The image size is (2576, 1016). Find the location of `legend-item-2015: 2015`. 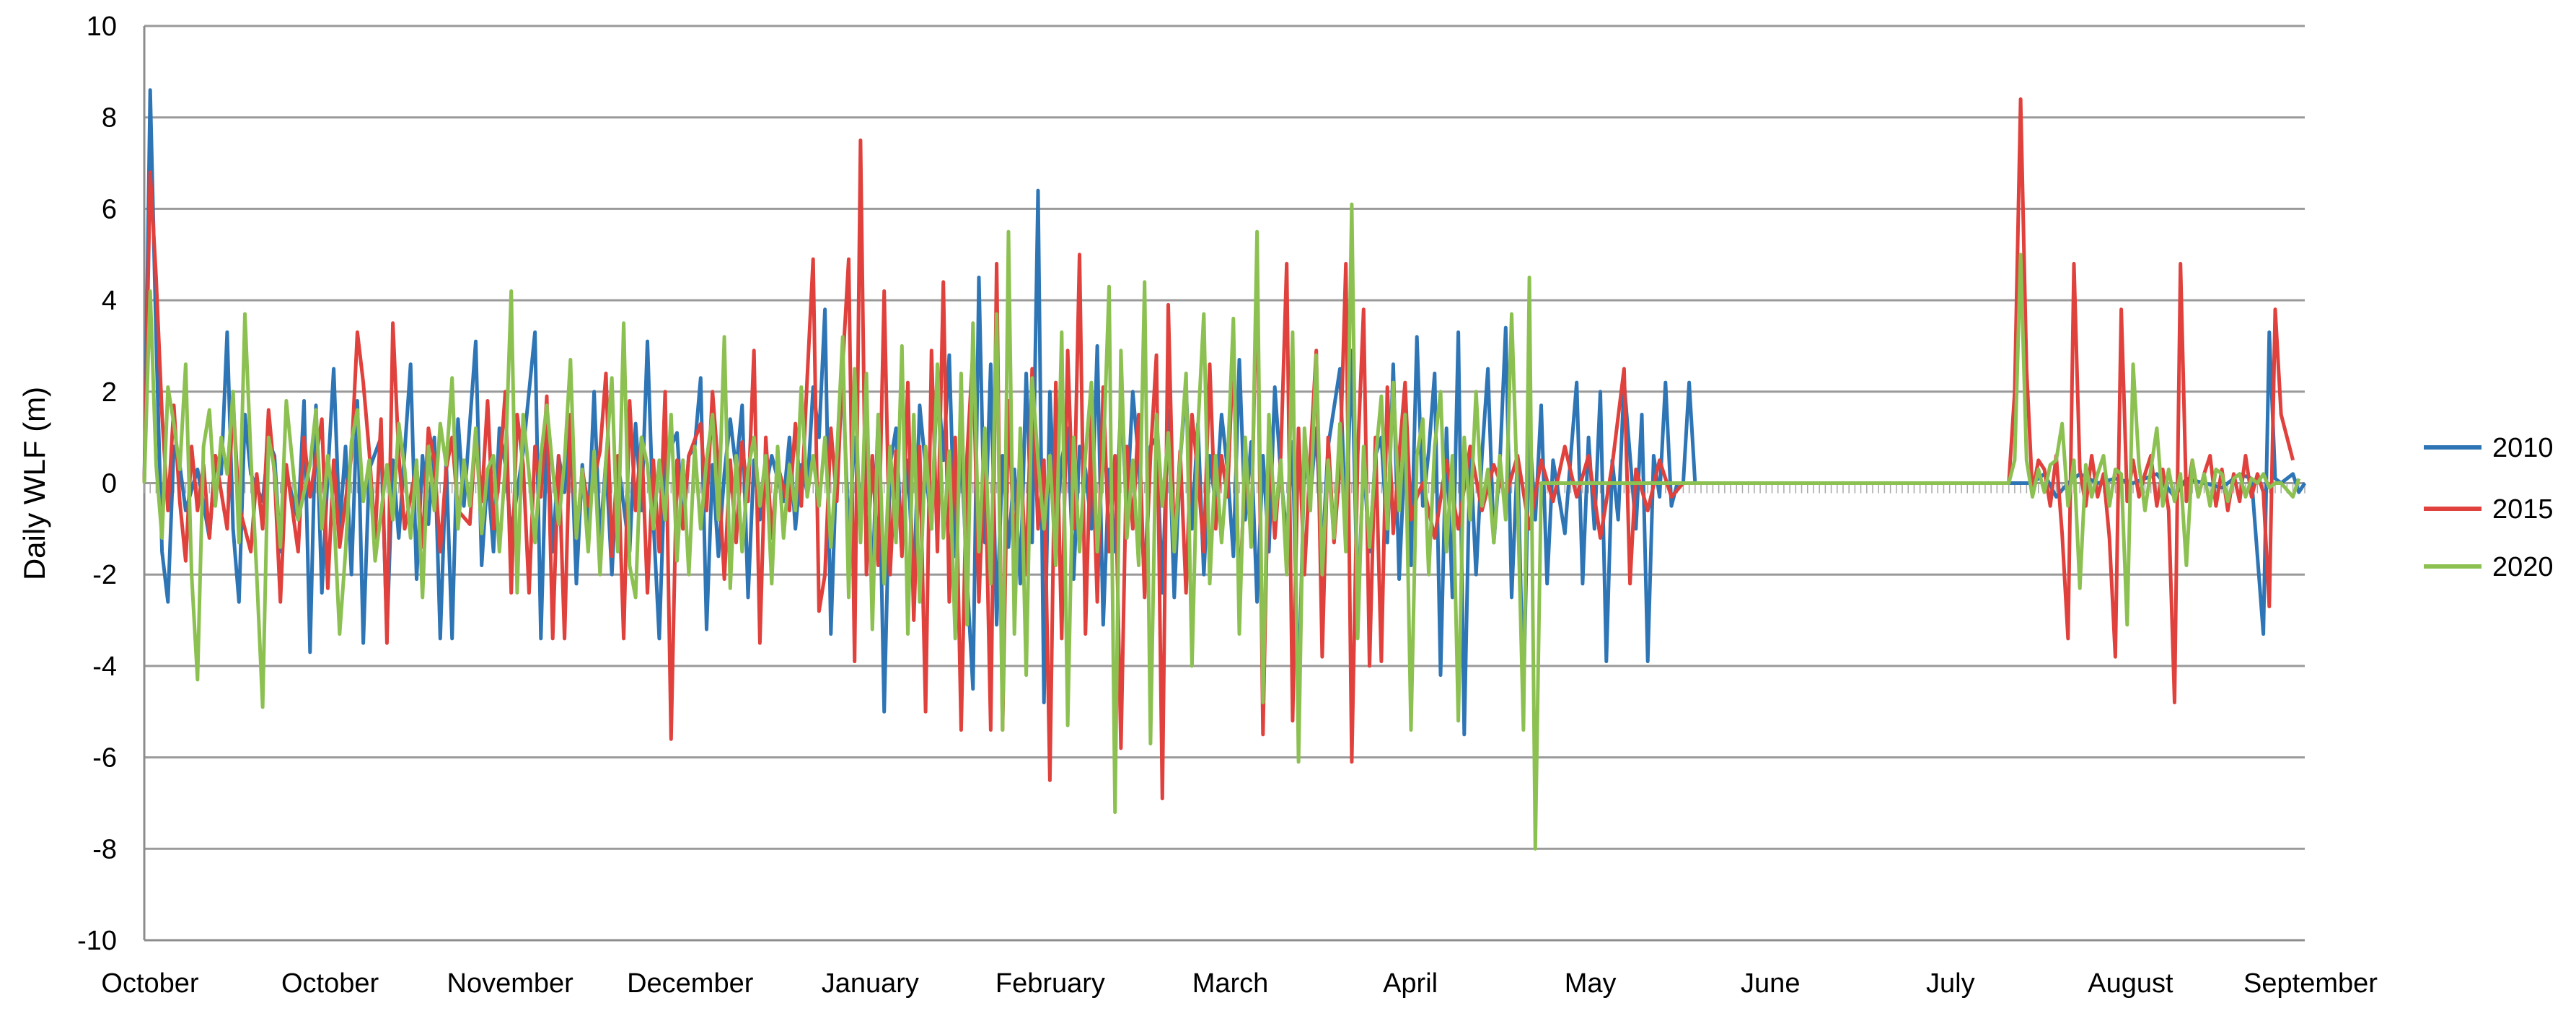

legend-item-2015: 2015 is located at coordinates (2489, 509).